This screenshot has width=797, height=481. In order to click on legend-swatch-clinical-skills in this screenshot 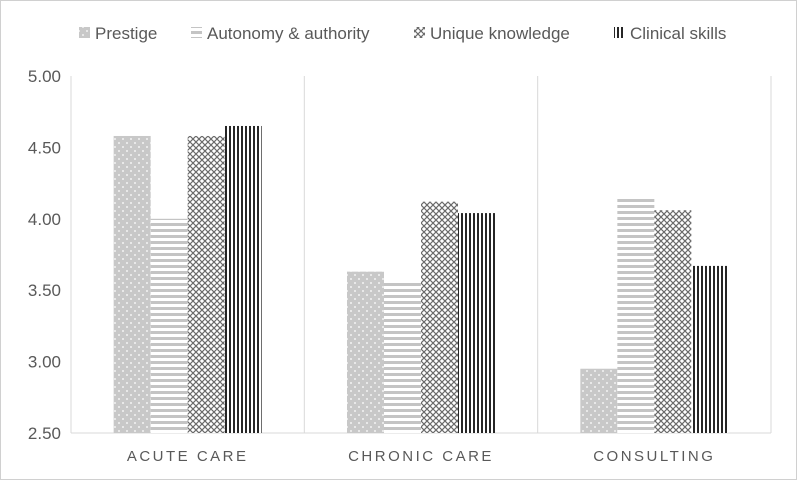, I will do `click(619, 32)`.